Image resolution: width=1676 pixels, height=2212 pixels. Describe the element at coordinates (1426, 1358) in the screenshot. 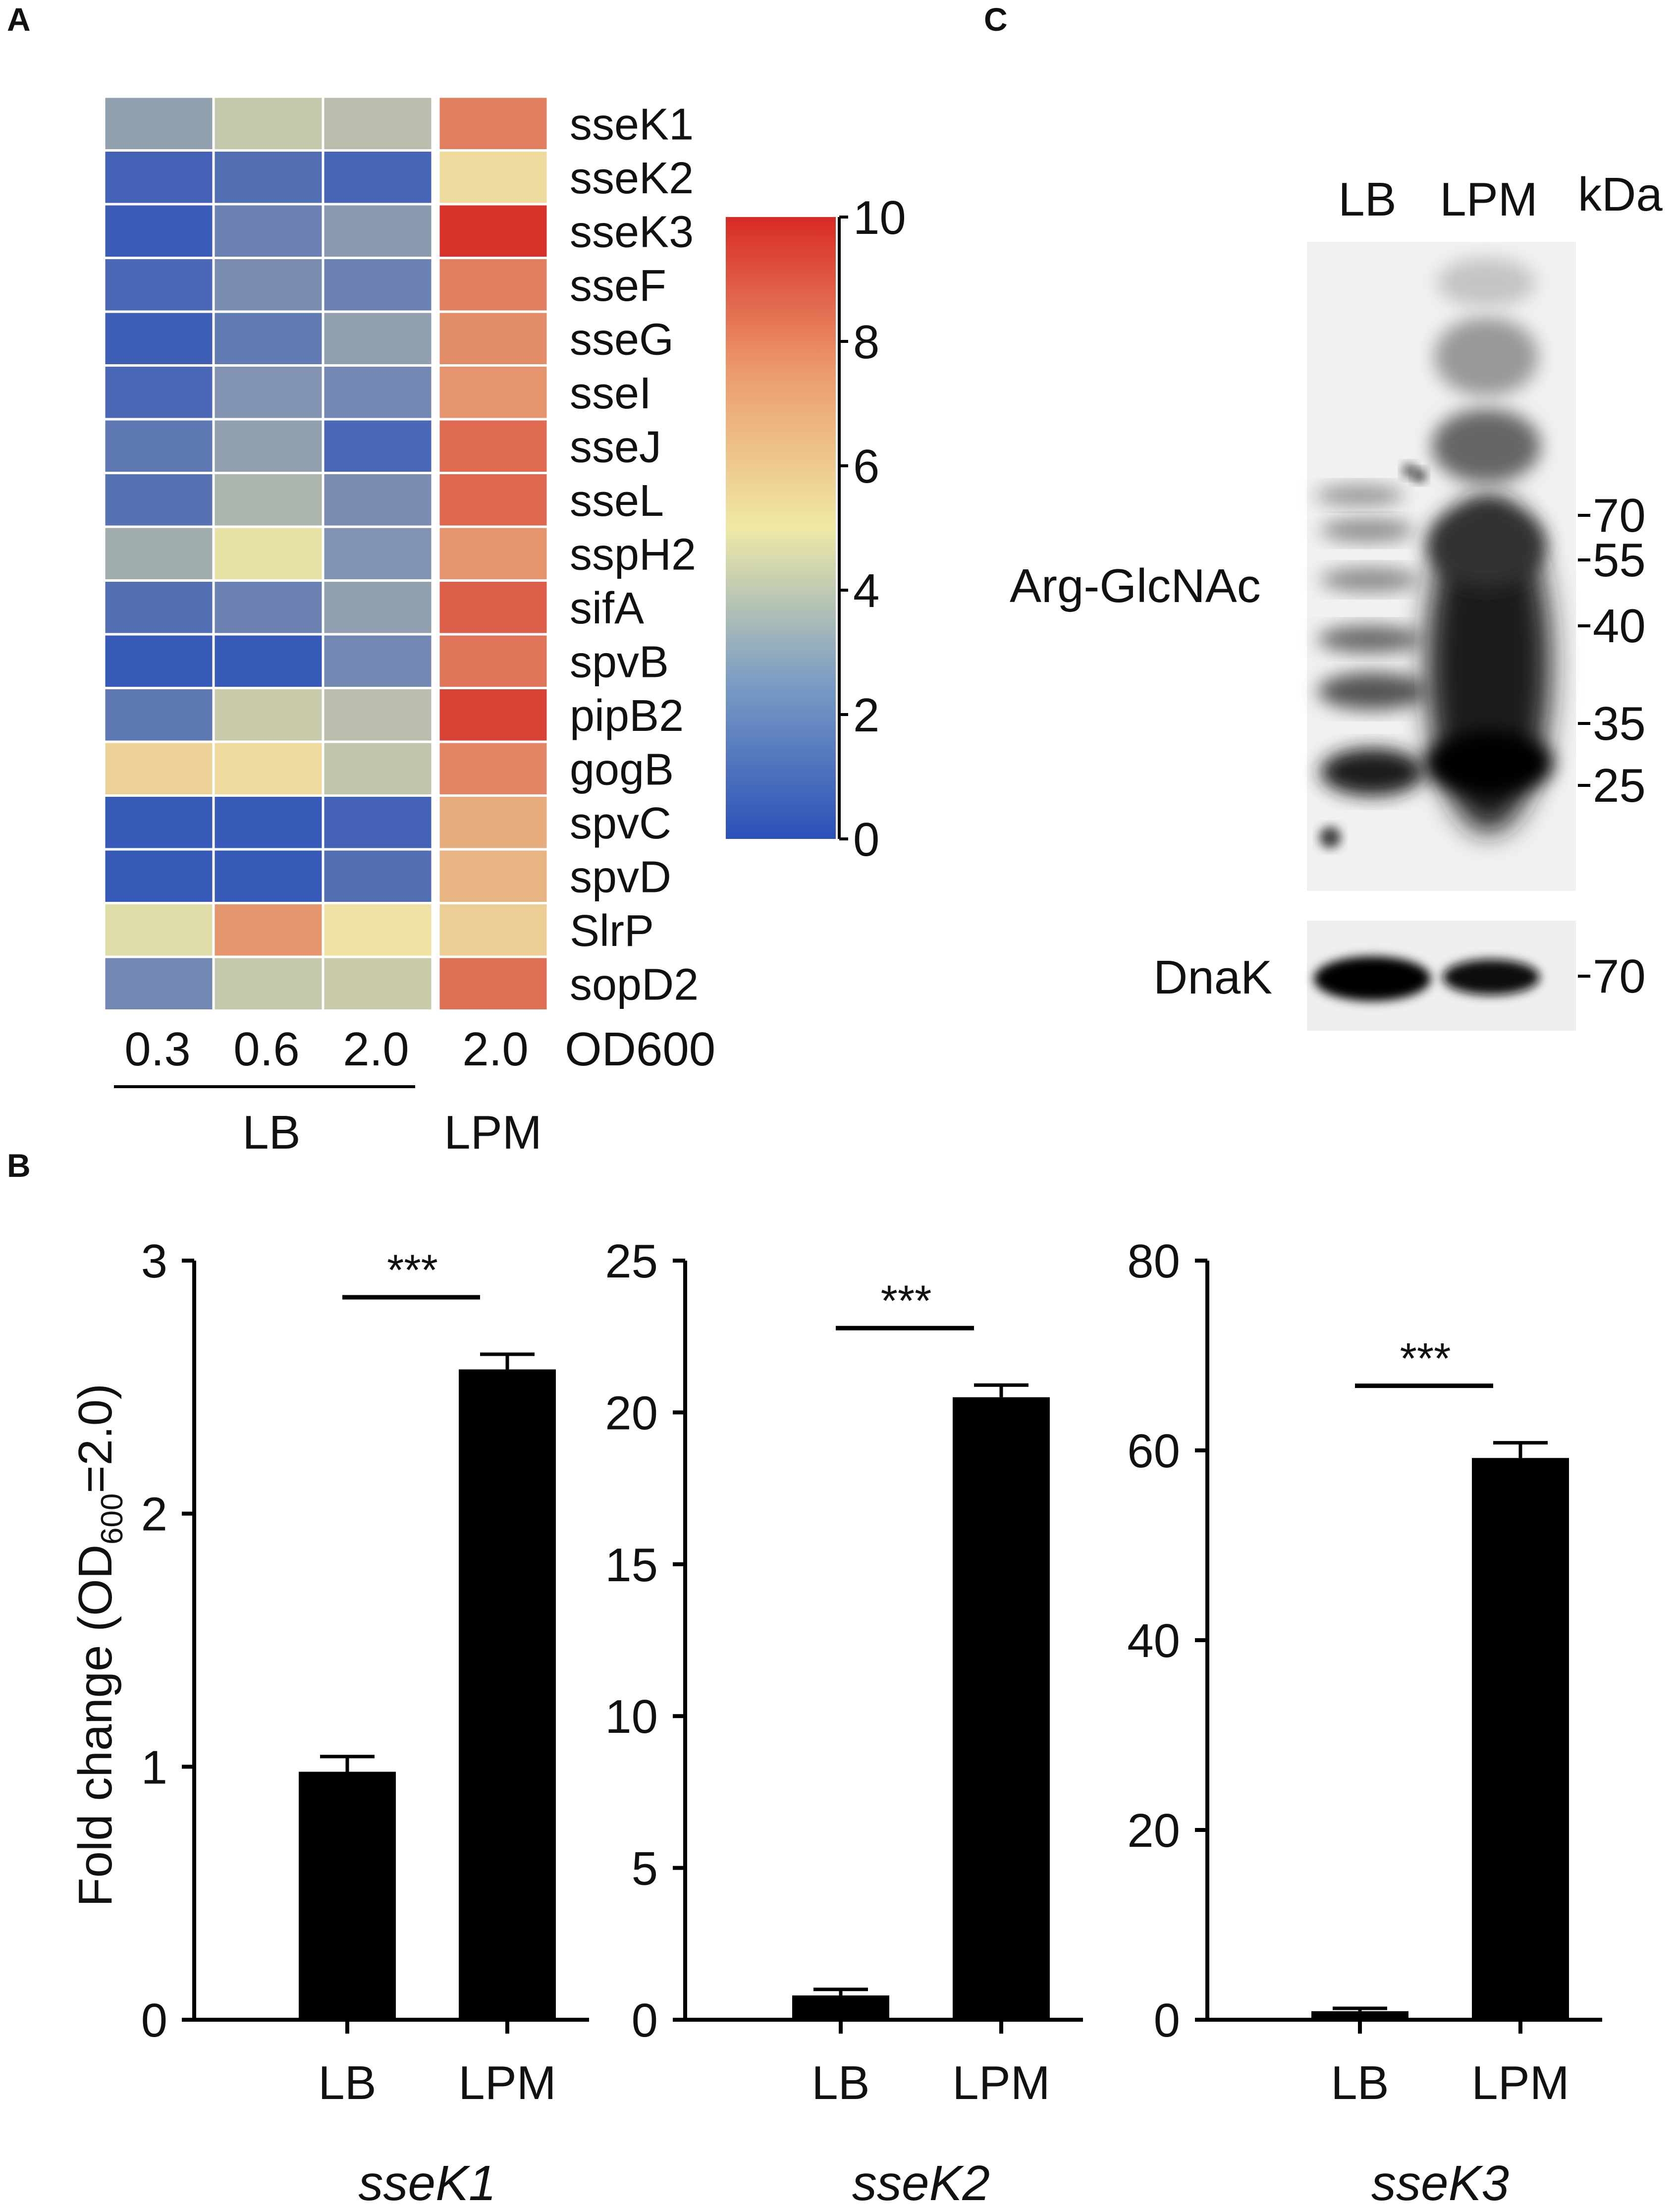

I see `significance-label: ***` at that location.